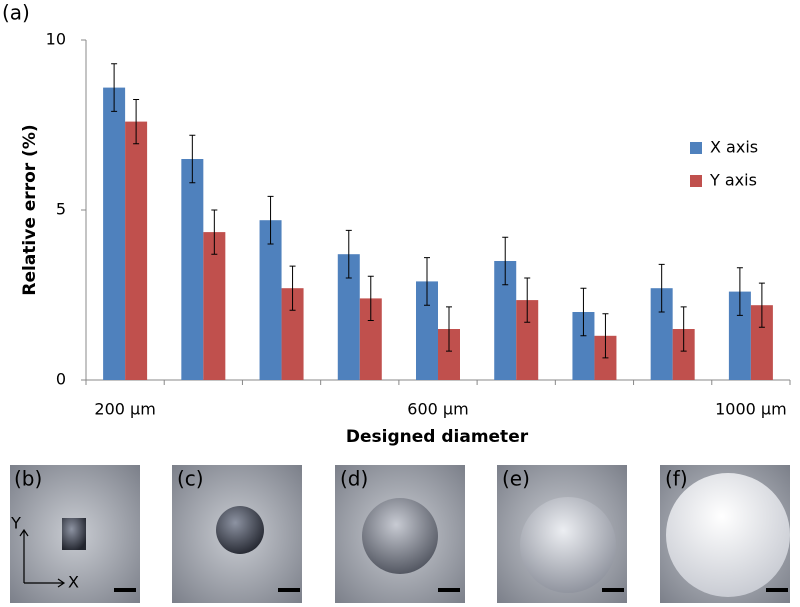 The height and width of the screenshot is (607, 800). Describe the element at coordinates (437, 437) in the screenshot. I see `x-axis-title: Designed diameter` at that location.